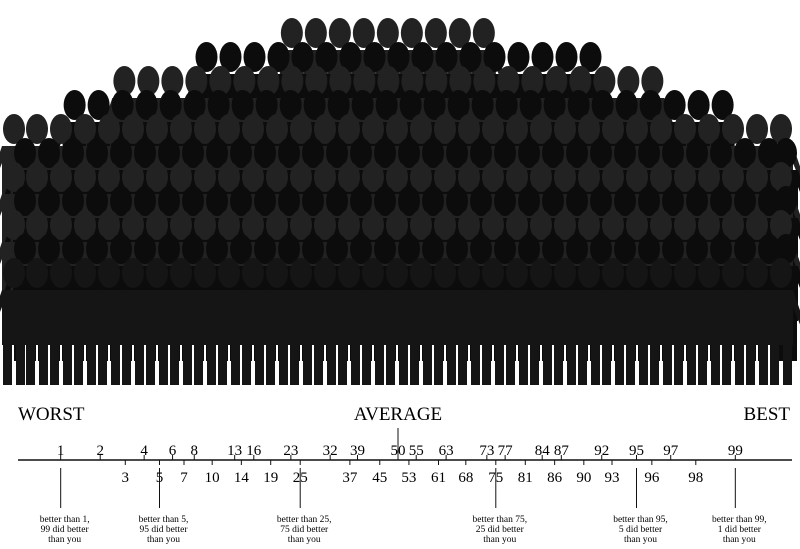  Describe the element at coordinates (671, 451) in the screenshot. I see `tick-label: 97` at that location.